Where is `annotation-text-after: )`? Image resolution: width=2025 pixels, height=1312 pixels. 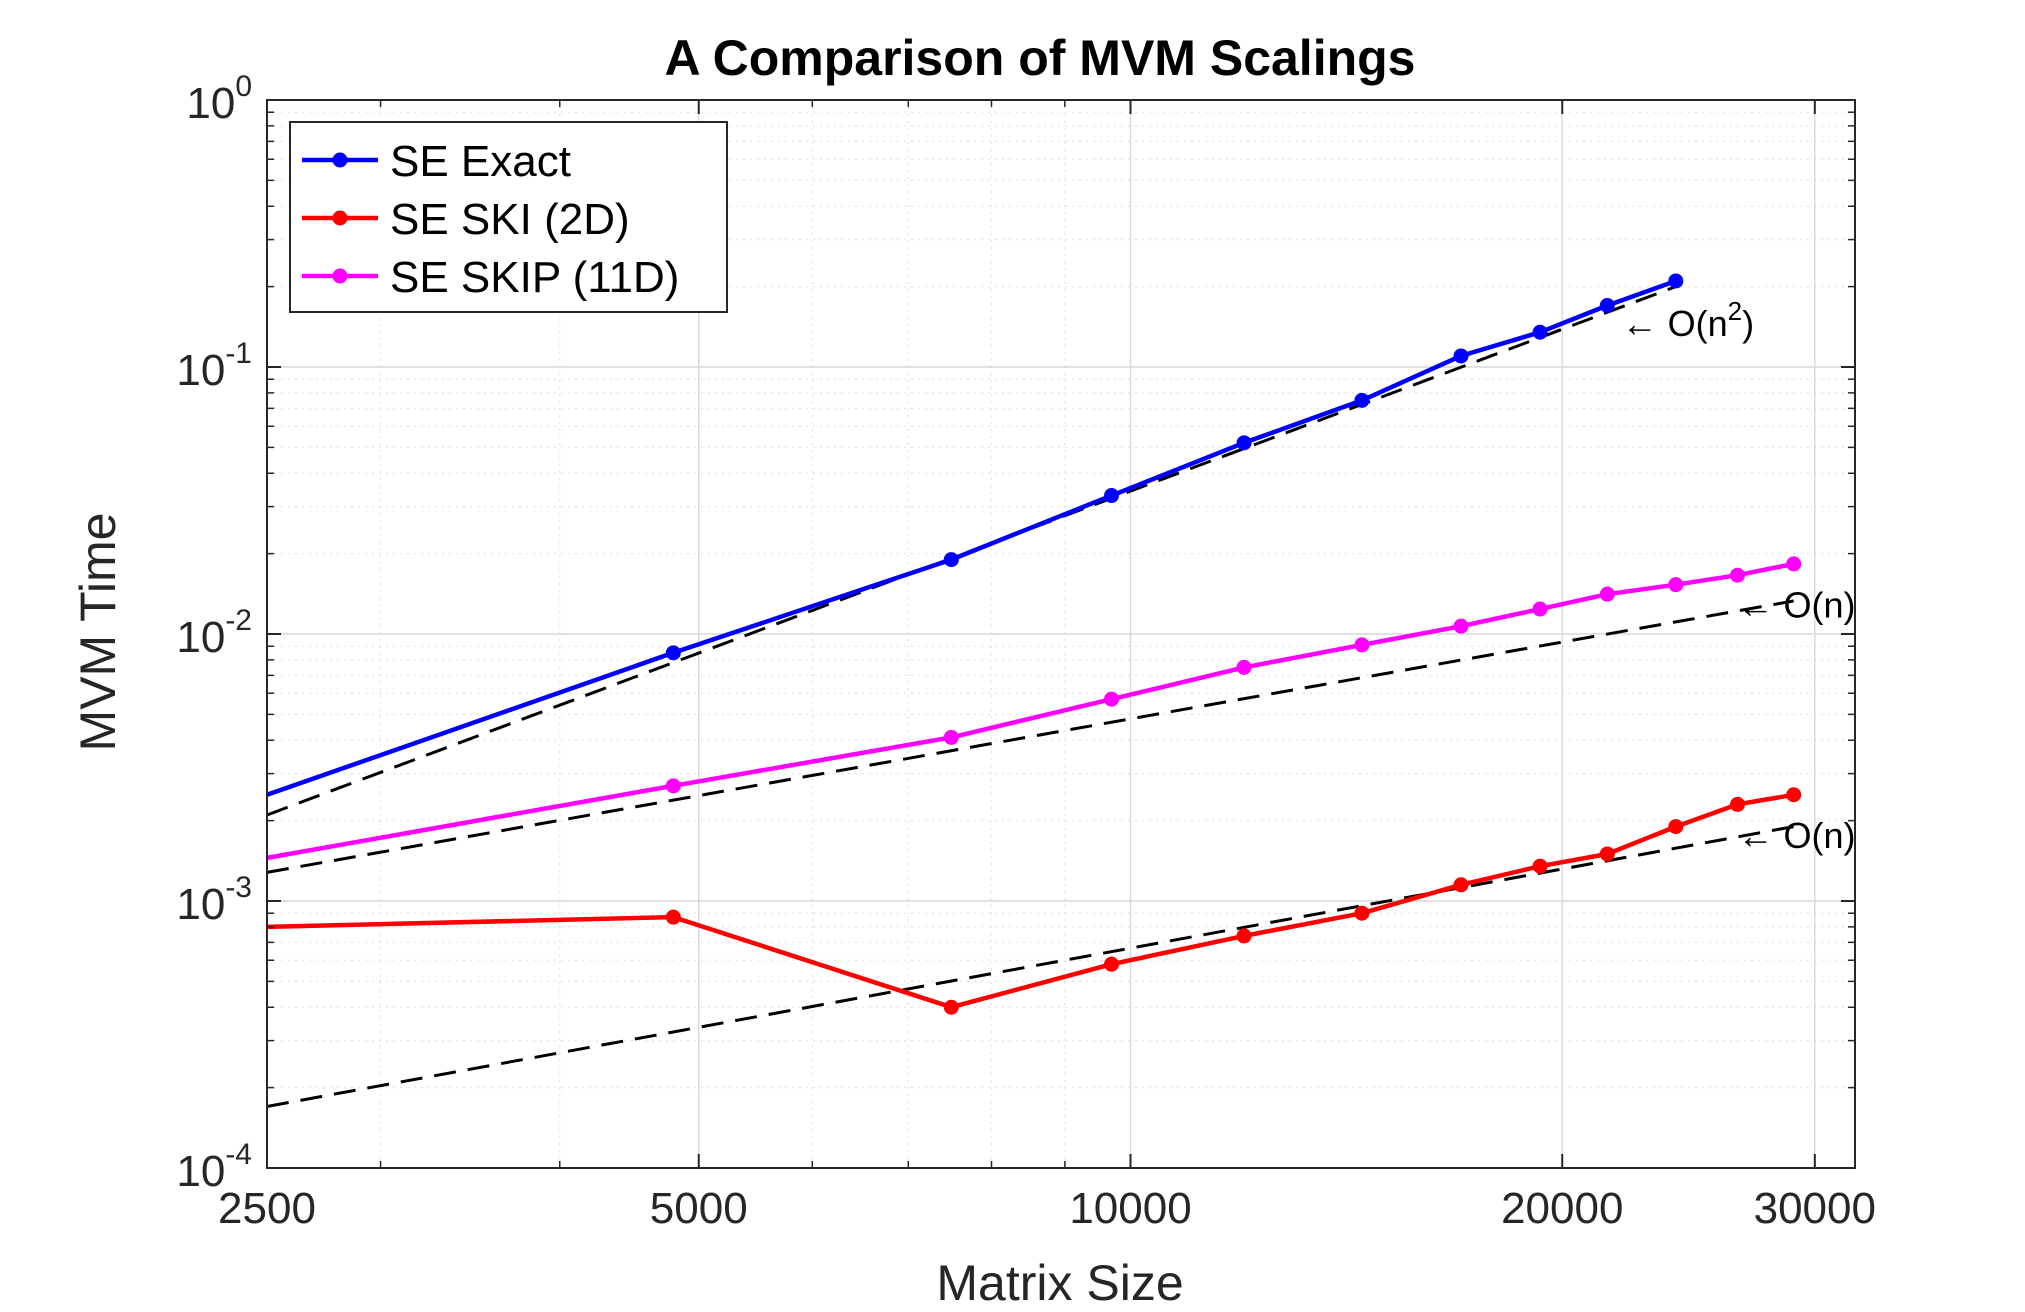
annotation-text-after: ) is located at coordinates (1748, 323).